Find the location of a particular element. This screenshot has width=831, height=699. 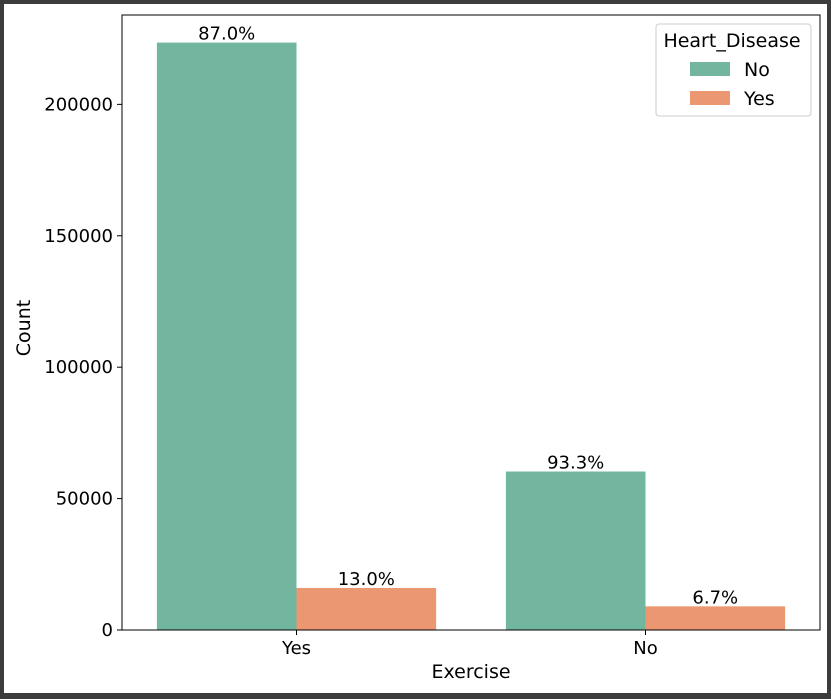

legend-swatch-no is located at coordinates (710, 69).